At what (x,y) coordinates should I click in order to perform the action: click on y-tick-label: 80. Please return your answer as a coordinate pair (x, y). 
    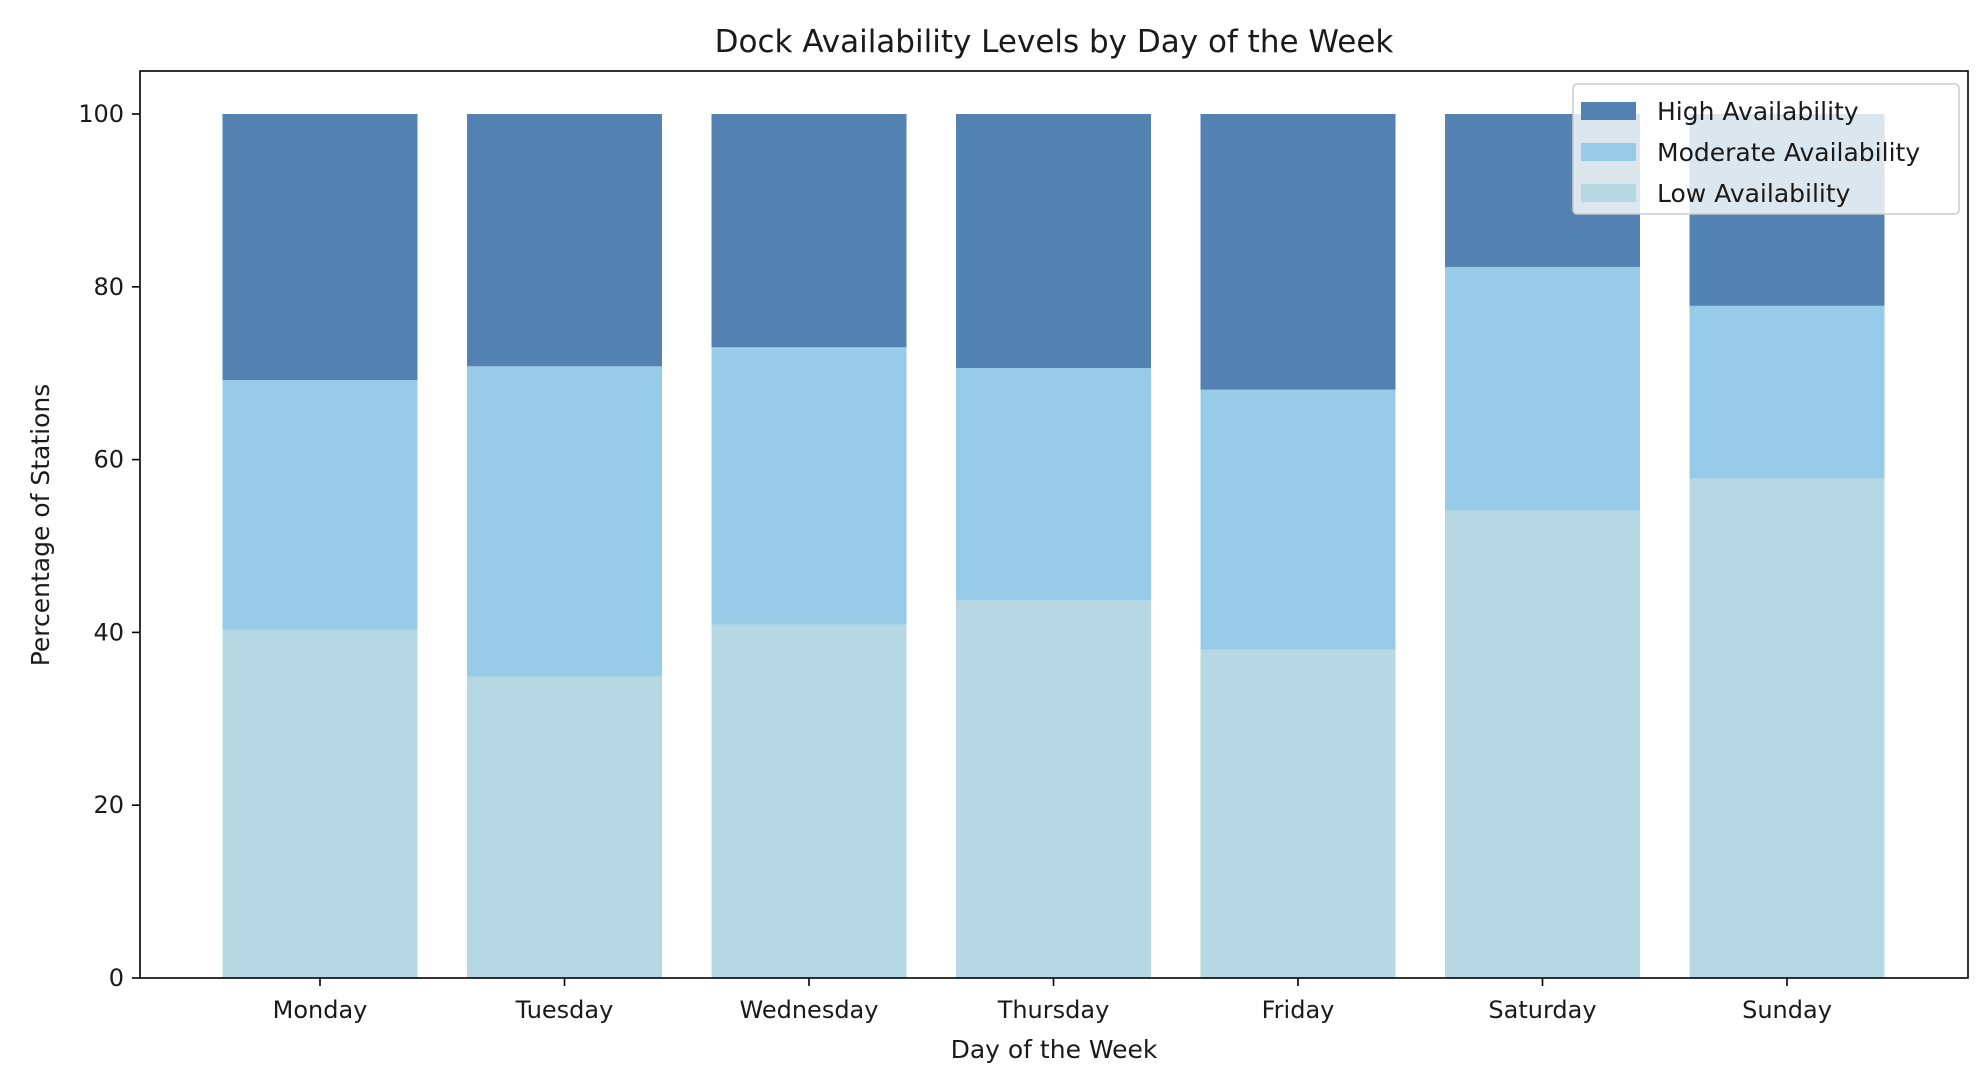
    Looking at the image, I should click on (108, 287).